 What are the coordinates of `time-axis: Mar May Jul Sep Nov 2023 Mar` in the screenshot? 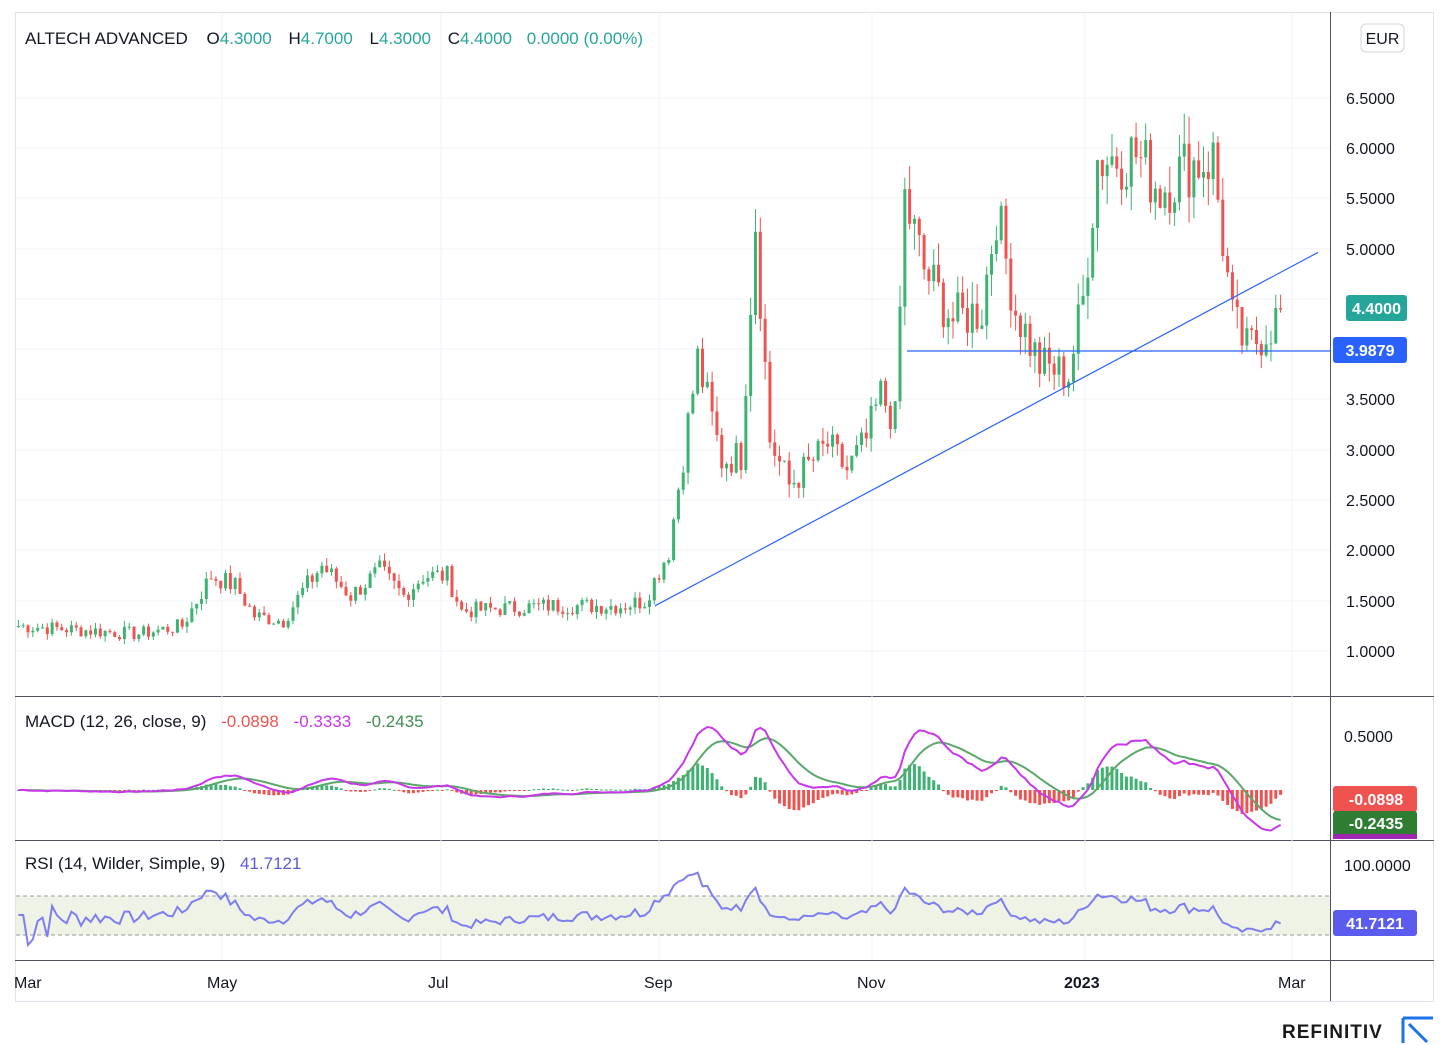 It's located at (660, 983).